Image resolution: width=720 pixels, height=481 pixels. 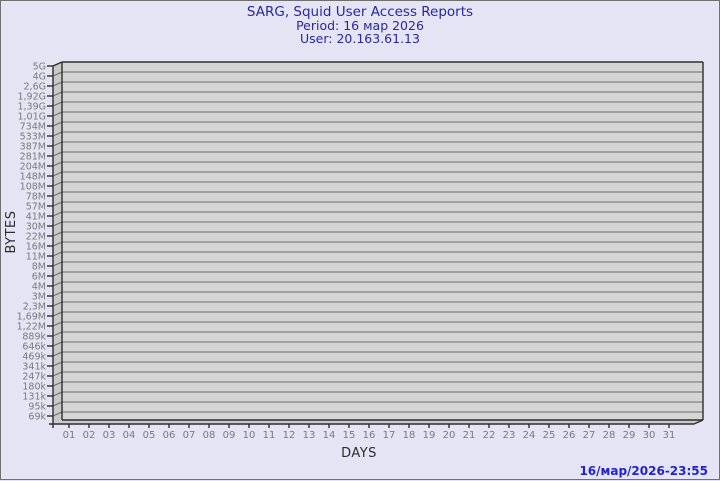 I want to click on x-tick-label: 17, so click(x=389, y=435).